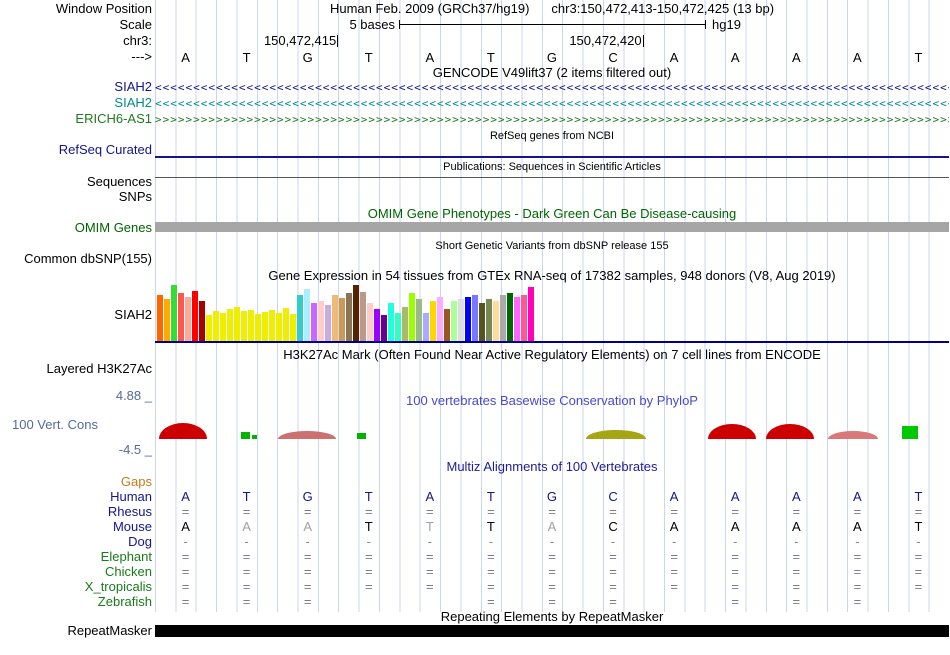 Image resolution: width=950 pixels, height=655 pixels. Describe the element at coordinates (129, 511) in the screenshot. I see `multiz-species-label: Rhesus` at that location.